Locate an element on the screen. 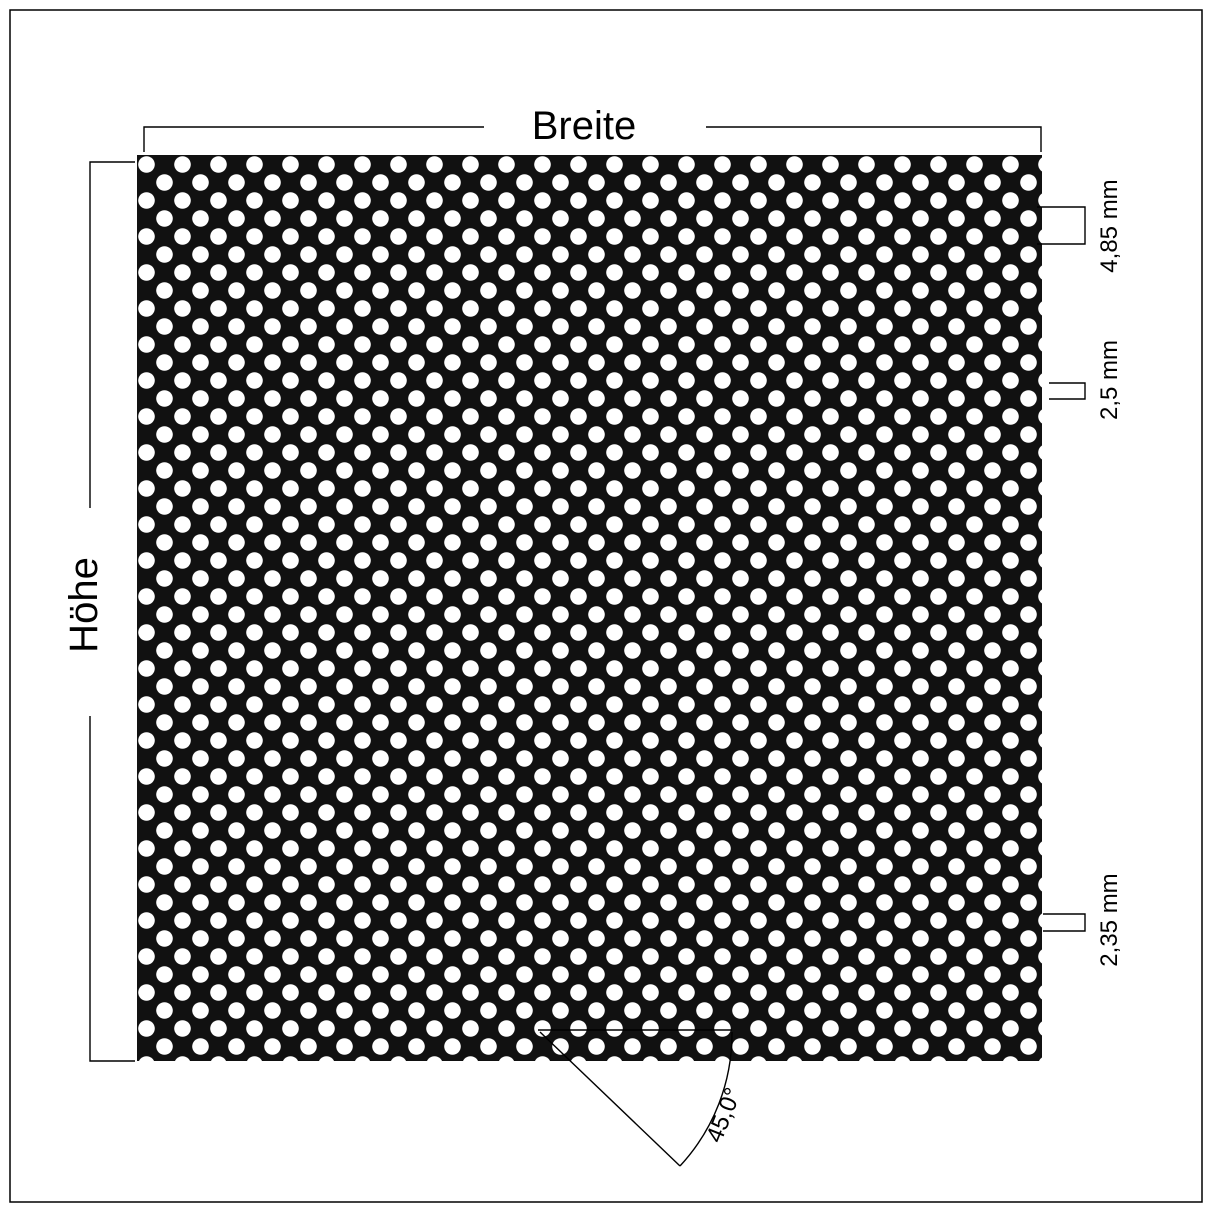  pitch-dimension: 4,85 mm is located at coordinates (1080, 226).